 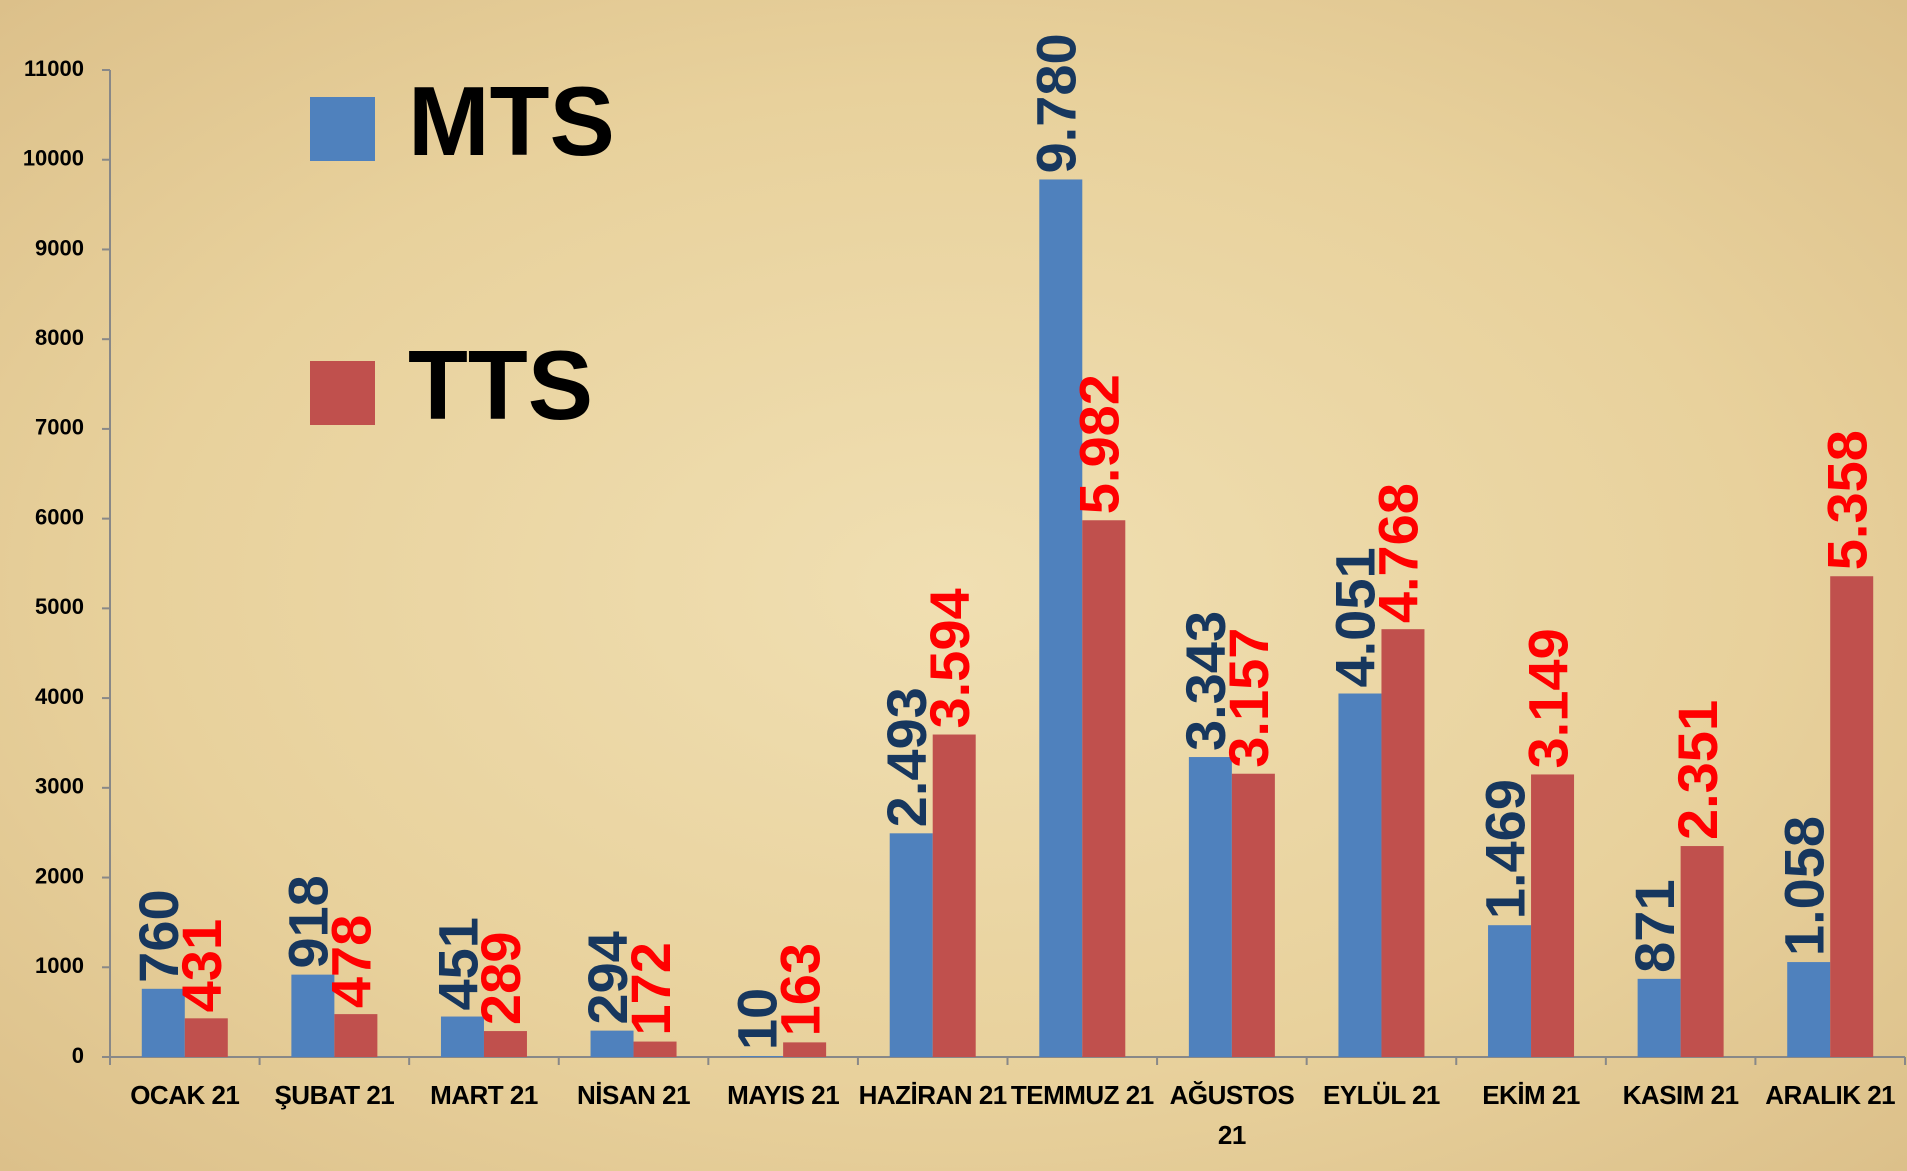 What do you see at coordinates (634, 1095) in the screenshot?
I see `x-tick-label: NİSAN 21` at bounding box center [634, 1095].